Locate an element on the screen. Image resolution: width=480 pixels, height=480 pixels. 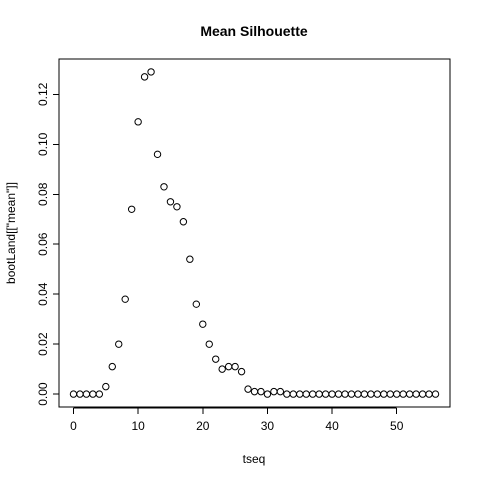
x-tick-label: 10 is located at coordinates (138, 426).